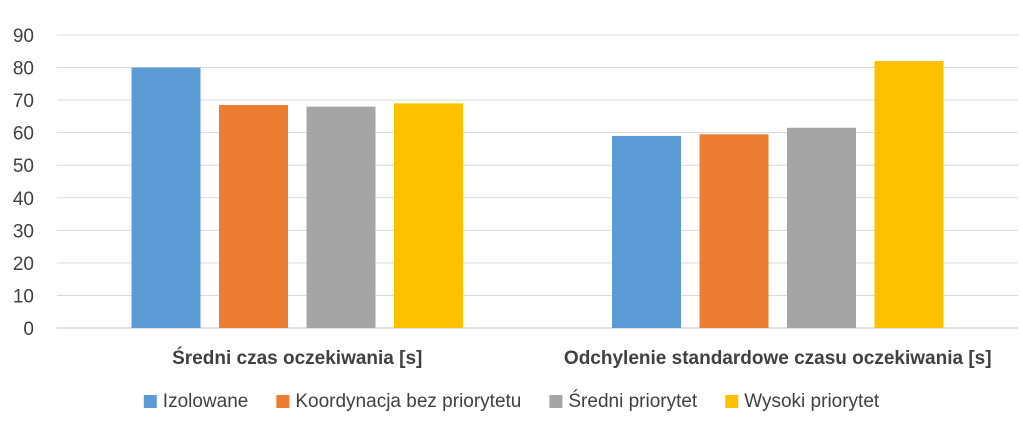 This screenshot has height=426, width=1023. Describe the element at coordinates (23, 166) in the screenshot. I see `y-tick-label: 50` at that location.